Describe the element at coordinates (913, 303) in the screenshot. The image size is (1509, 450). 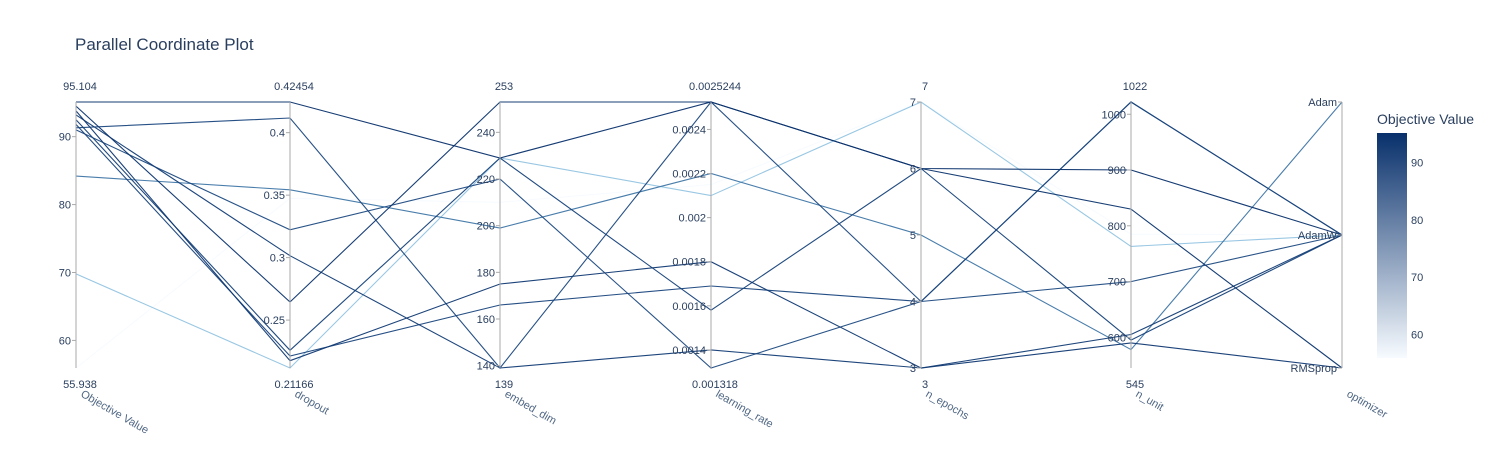
I see `tick-label: 4` at that location.